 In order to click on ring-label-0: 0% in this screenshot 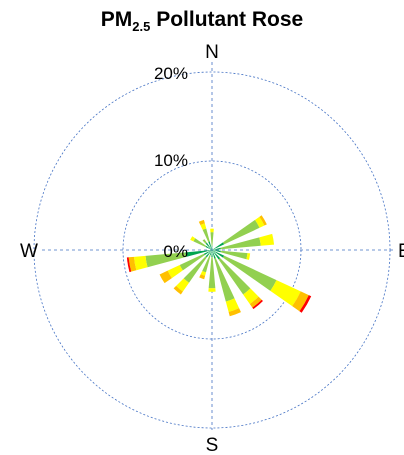, I will do `click(175, 251)`.